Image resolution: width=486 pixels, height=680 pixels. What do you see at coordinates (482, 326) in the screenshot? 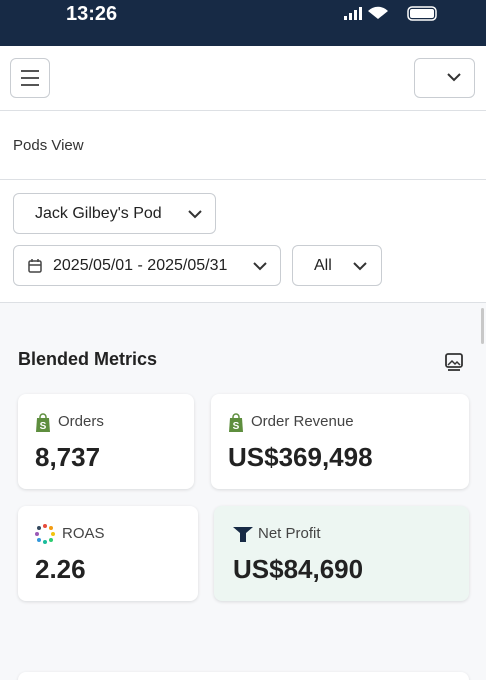
I see `scrollbar` at bounding box center [482, 326].